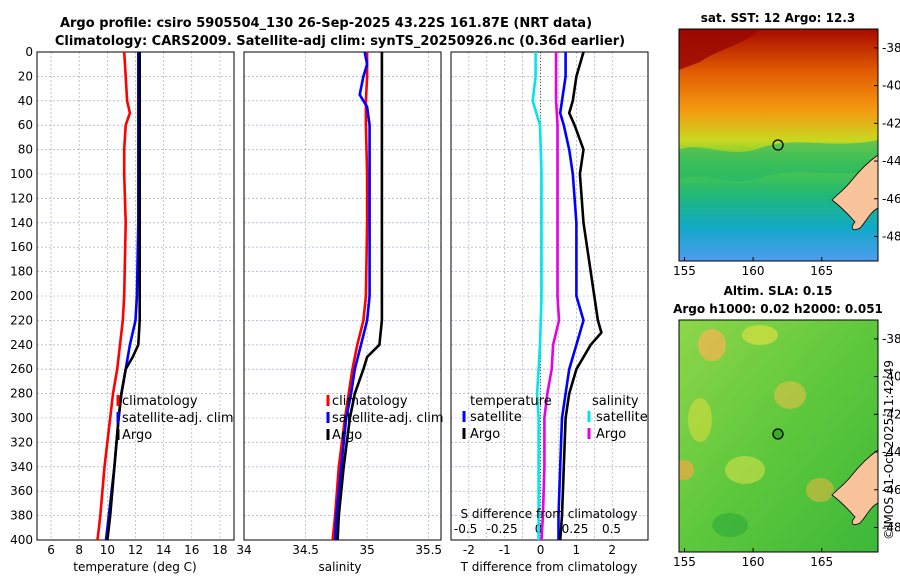 This screenshot has width=900, height=580. What do you see at coordinates (191, 550) in the screenshot?
I see `temperature-tick-label: 16` at bounding box center [191, 550].